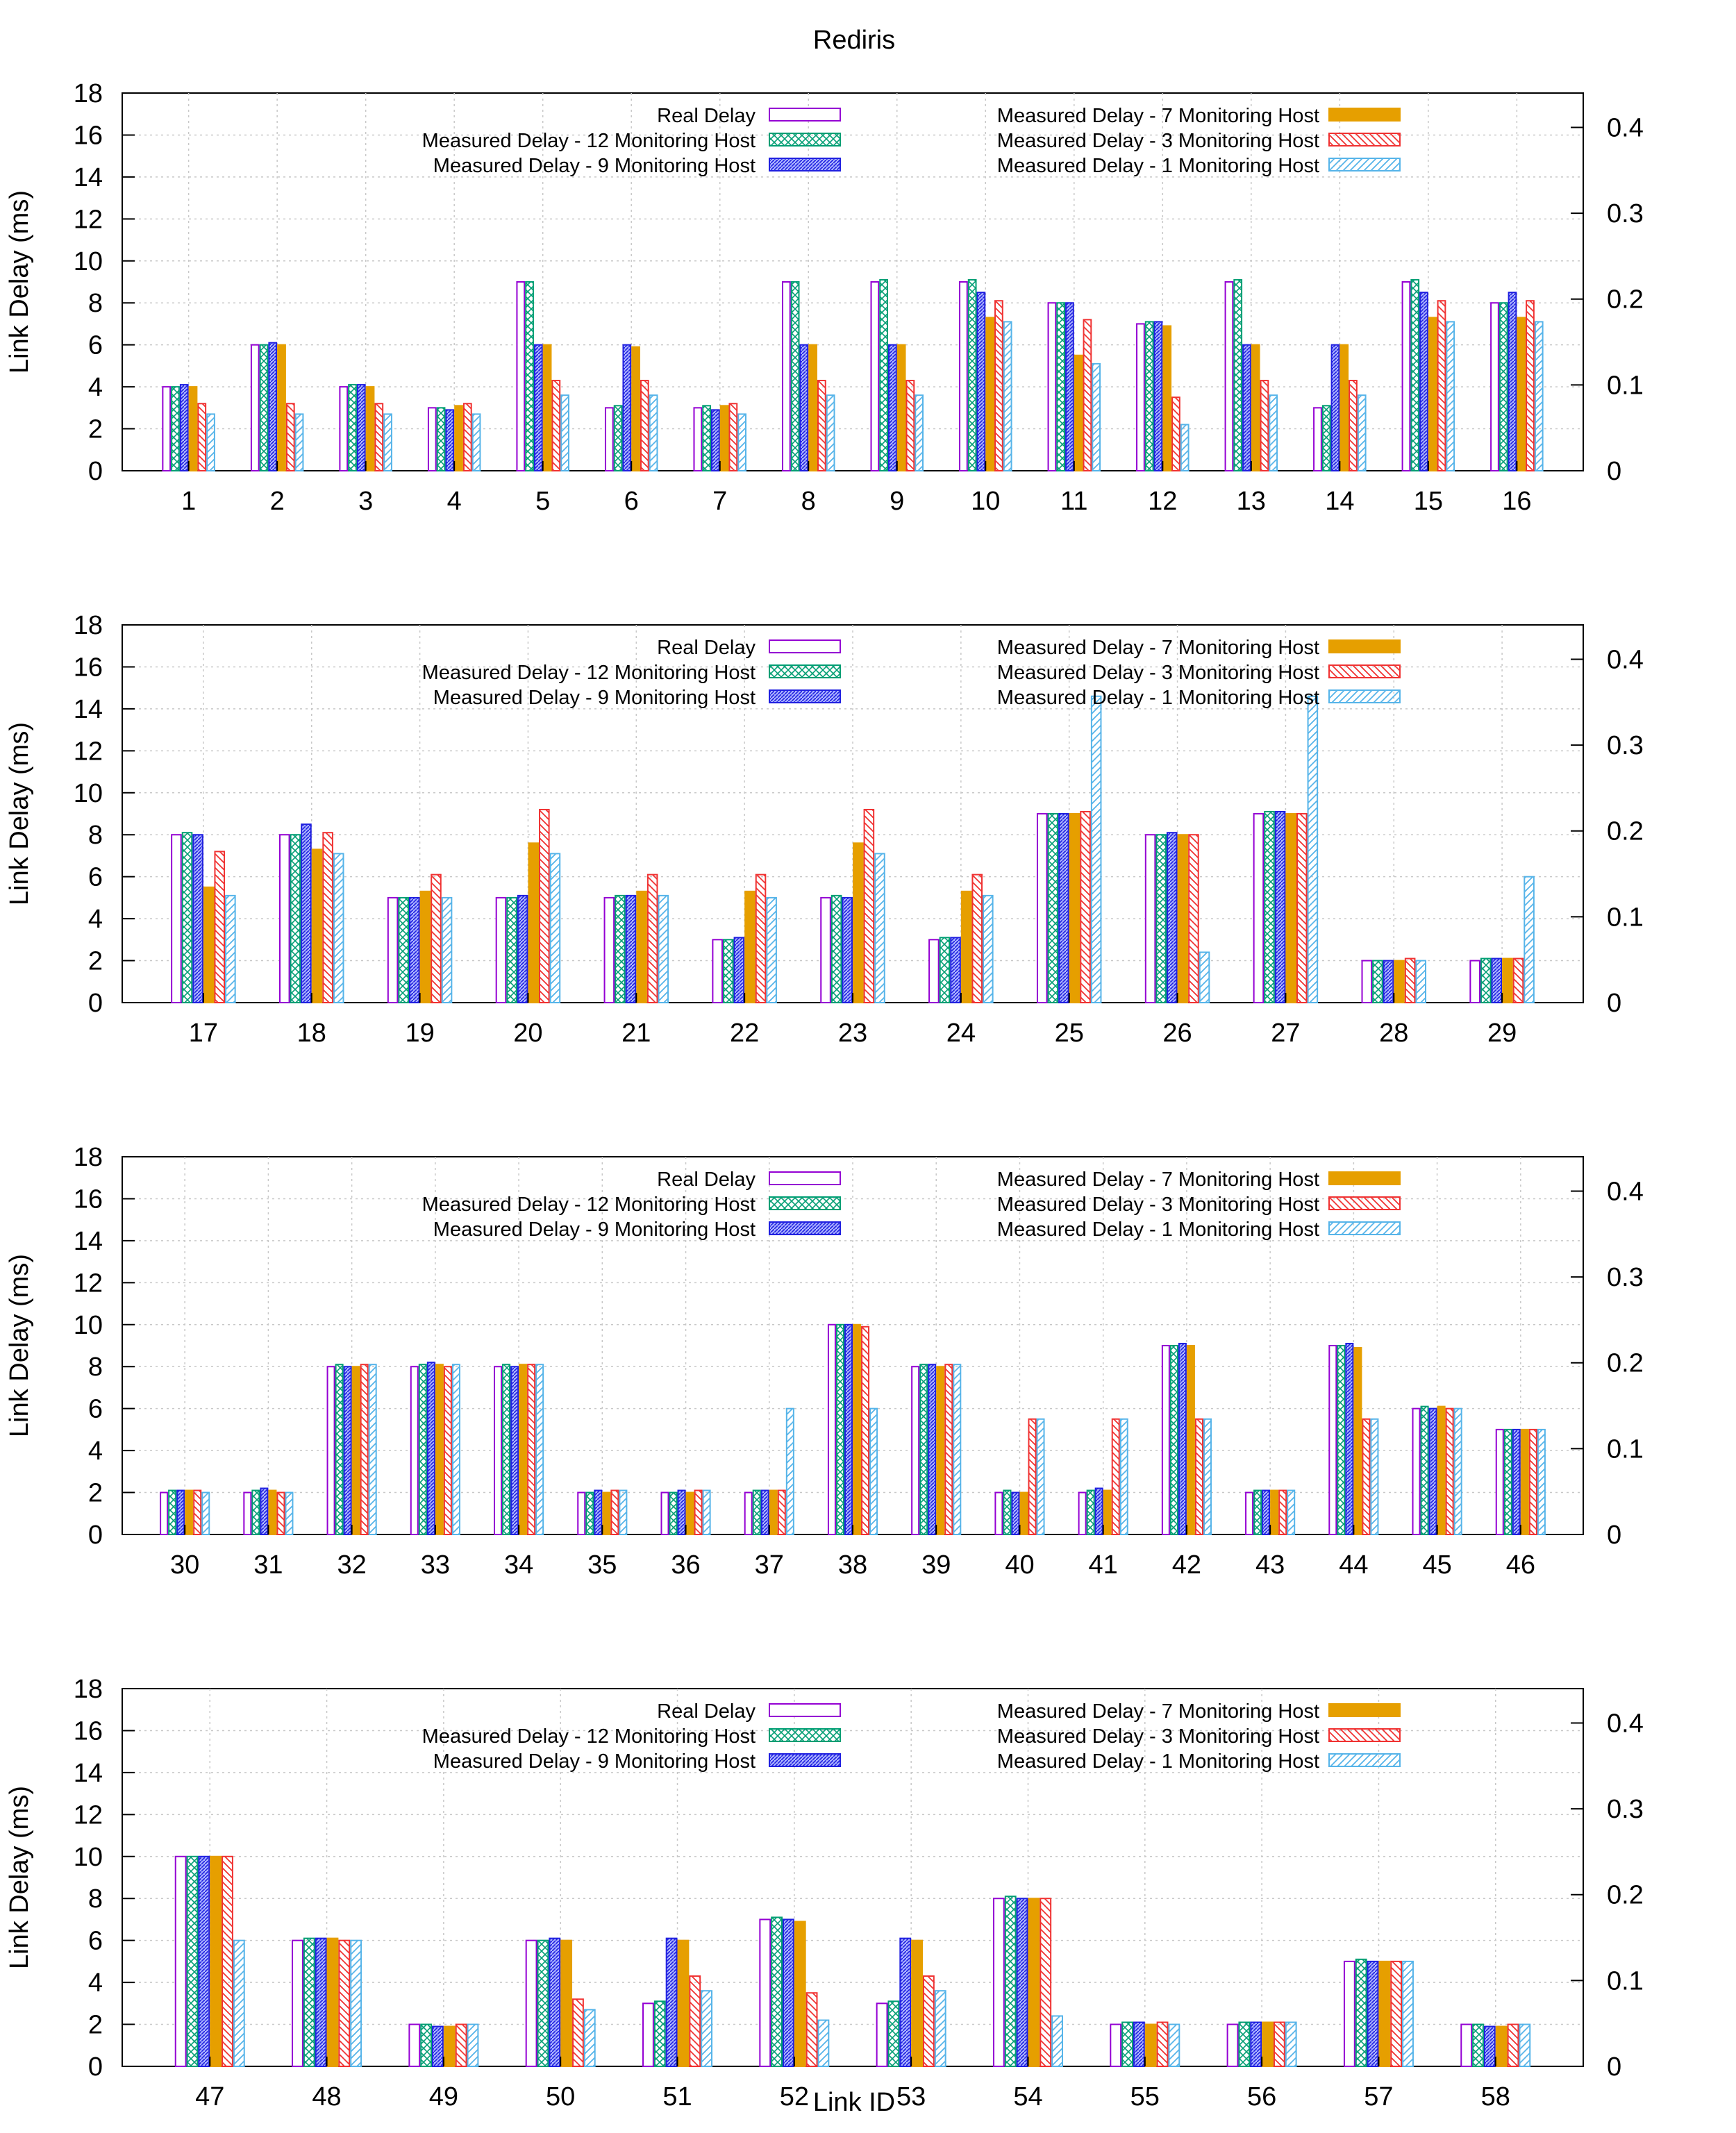  I want to click on bar-link-37-measured-delay-7-monitoring-host, so click(773, 1512).